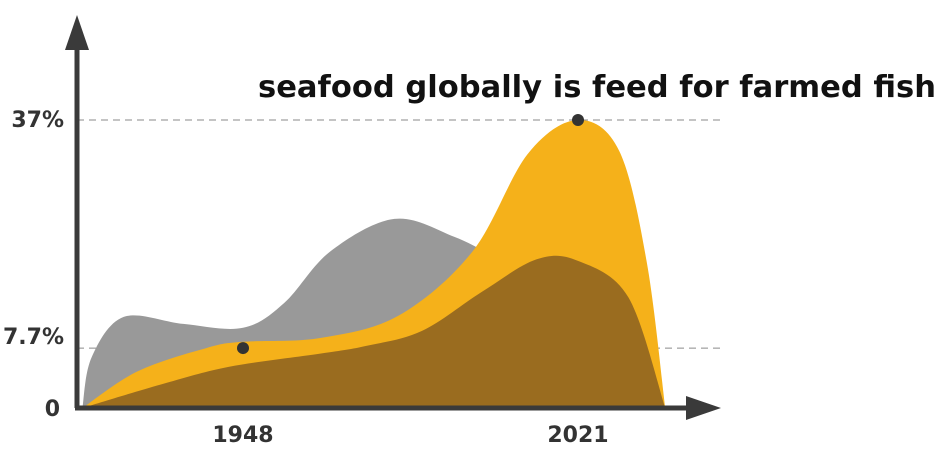  What do you see at coordinates (37, 120) in the screenshot?
I see `y-tick-label-2: 37%` at bounding box center [37, 120].